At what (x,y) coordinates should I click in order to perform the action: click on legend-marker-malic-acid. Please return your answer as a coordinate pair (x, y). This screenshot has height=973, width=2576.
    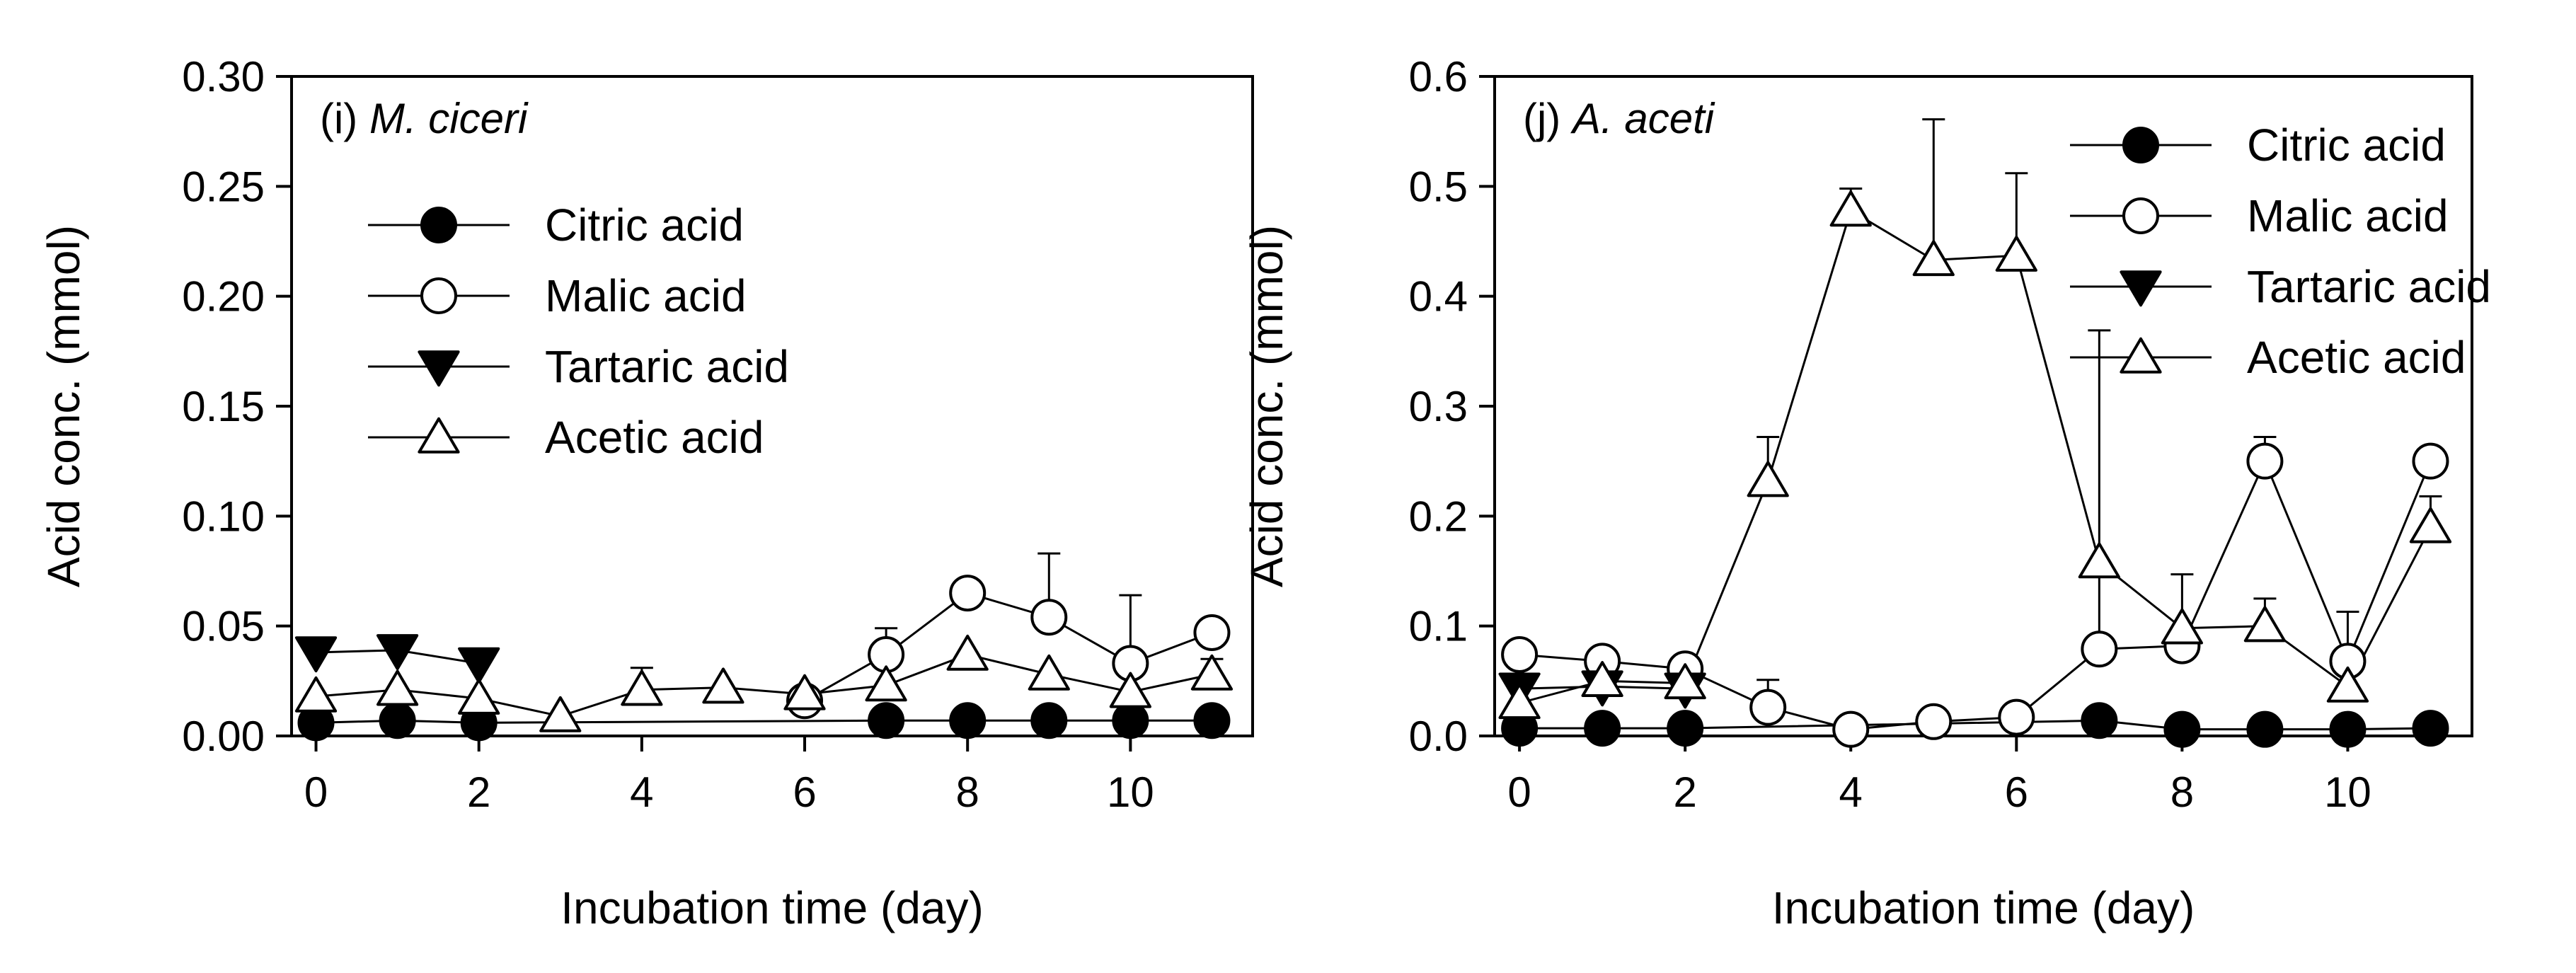
    Looking at the image, I should click on (439, 295).